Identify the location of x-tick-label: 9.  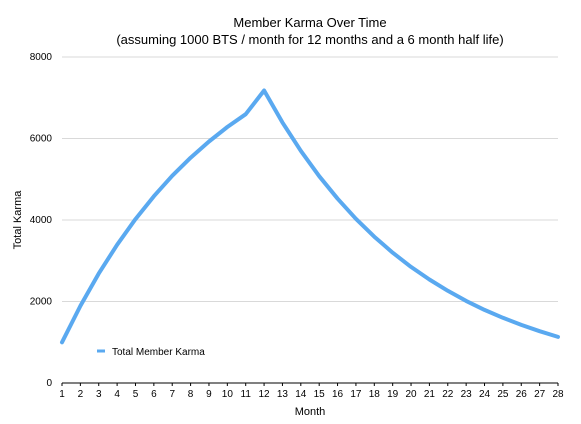
(209, 394).